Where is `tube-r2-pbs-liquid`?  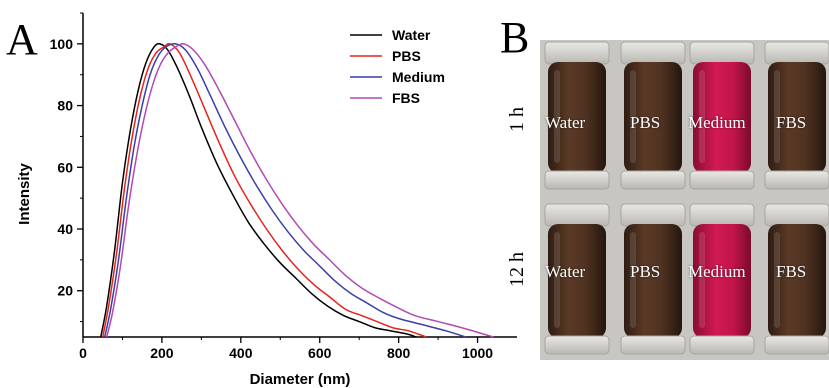
tube-r2-pbs-liquid is located at coordinates (653, 281).